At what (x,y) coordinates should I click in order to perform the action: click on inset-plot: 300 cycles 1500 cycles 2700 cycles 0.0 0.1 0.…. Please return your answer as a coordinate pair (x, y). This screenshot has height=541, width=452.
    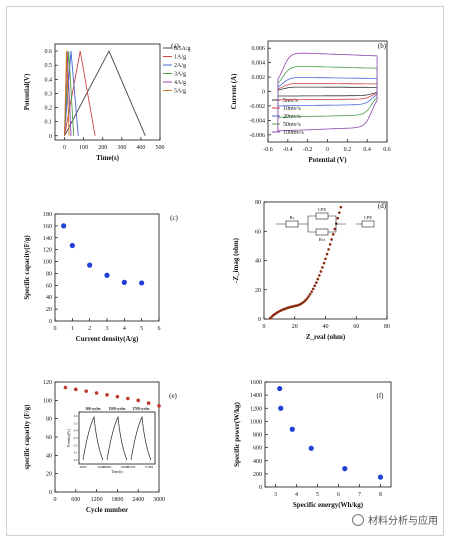
    Looking at the image, I should click on (111, 440).